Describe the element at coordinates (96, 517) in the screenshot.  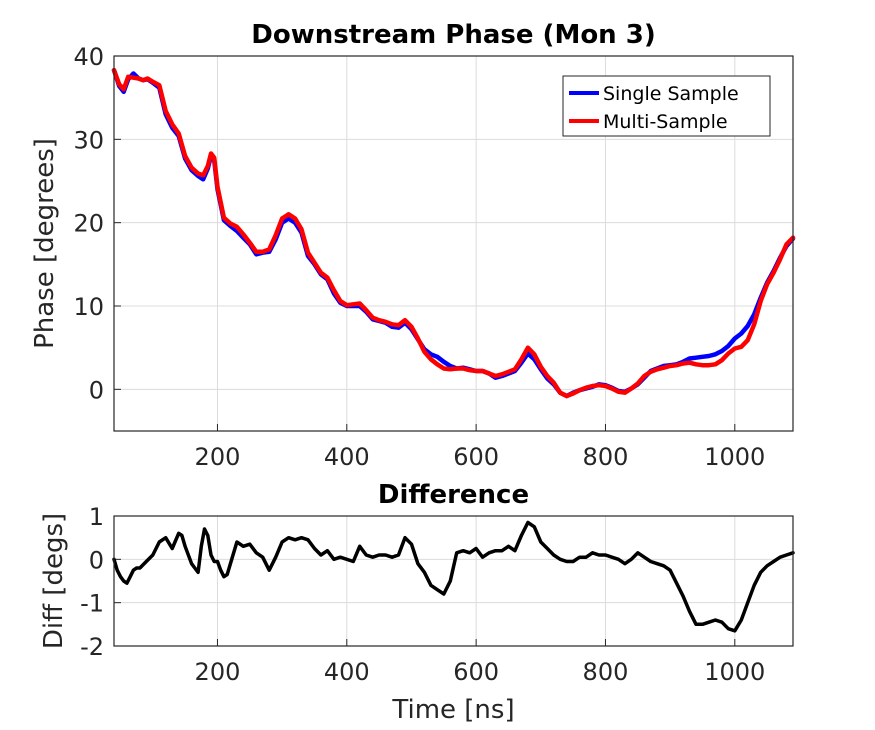
I see `difference-y-tick-label: 1` at that location.